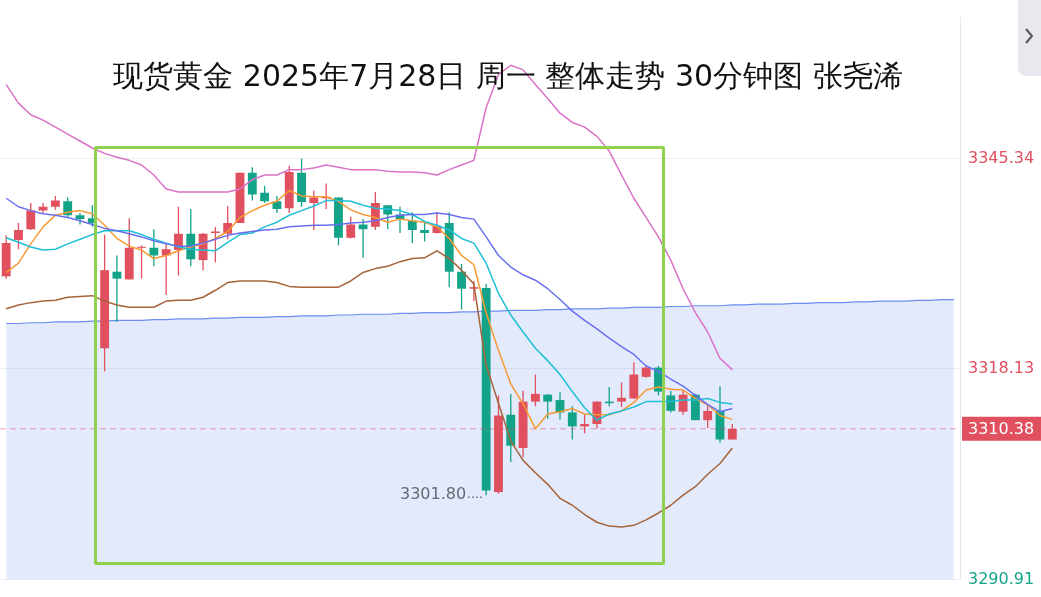 This screenshot has width=1041, height=597. Describe the element at coordinates (1001, 578) in the screenshot. I see `y-tick-label: 3290.91` at that location.